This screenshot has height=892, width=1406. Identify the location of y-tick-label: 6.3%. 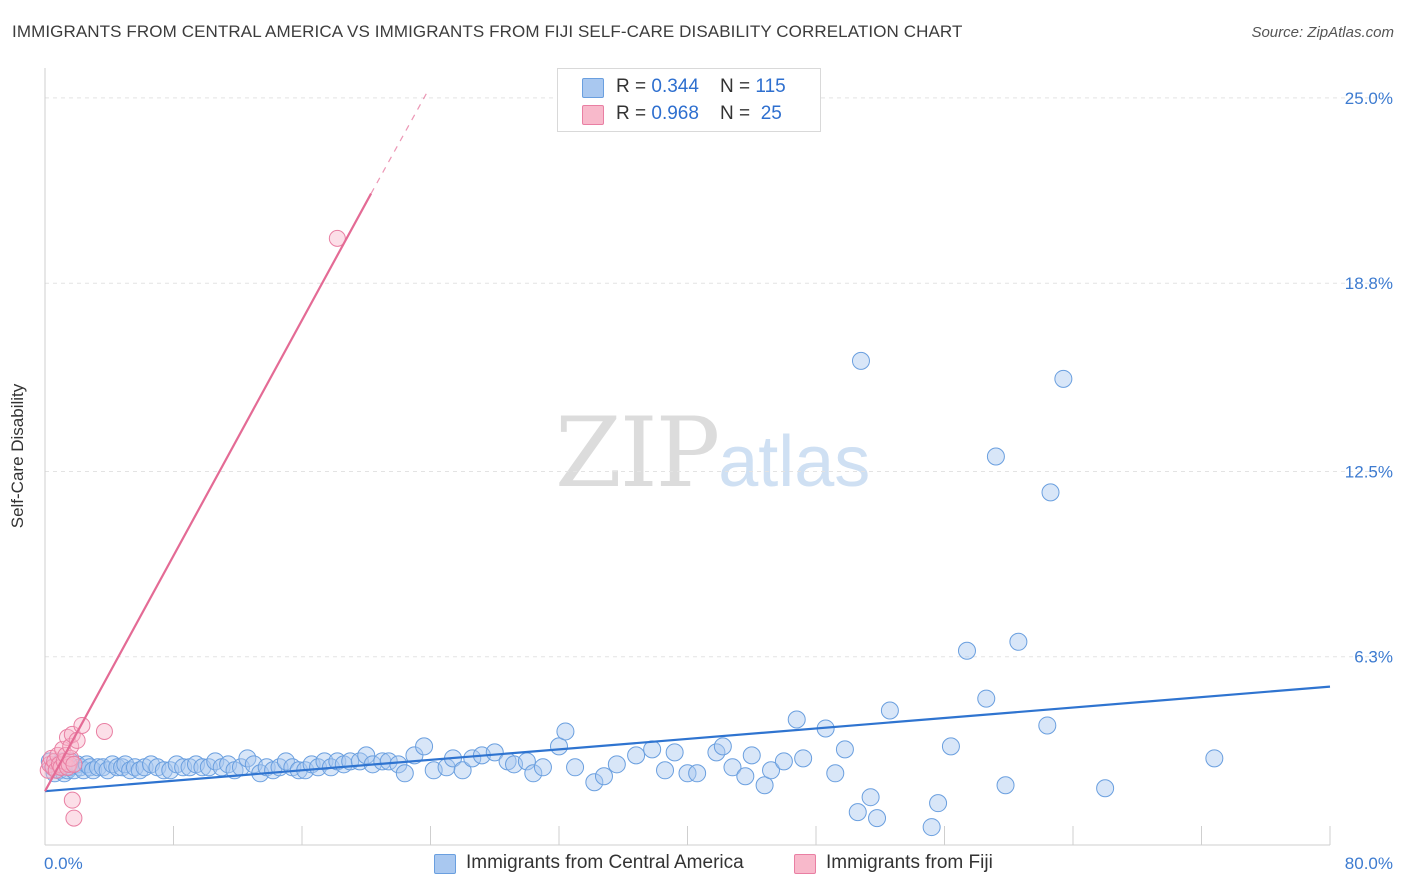
(1373, 657).